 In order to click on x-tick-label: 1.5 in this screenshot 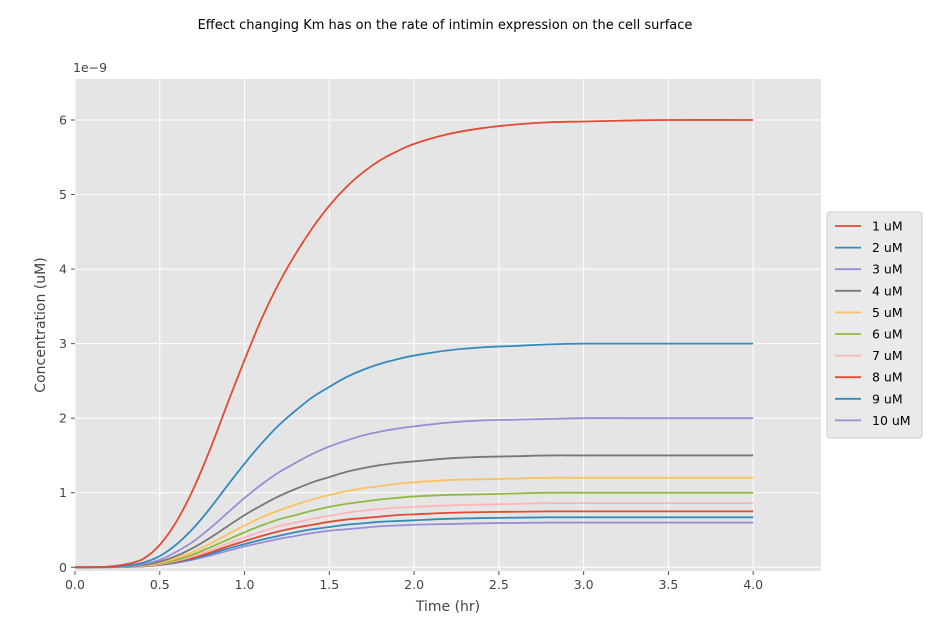, I will do `click(329, 584)`.